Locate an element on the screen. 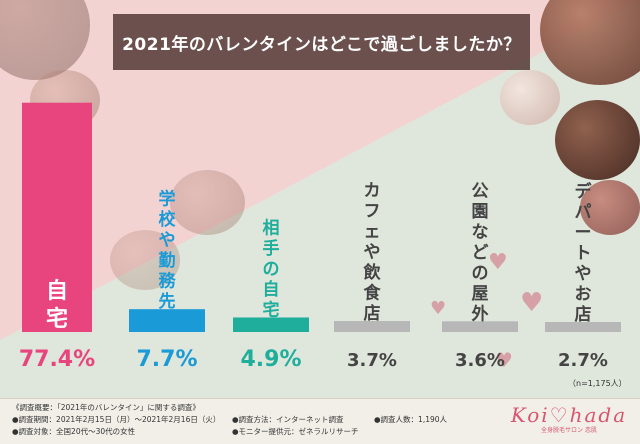 The height and width of the screenshot is (444, 640). chart-title: 2021年のバレンタインはどこで過ごしましたか？ is located at coordinates (321, 44).